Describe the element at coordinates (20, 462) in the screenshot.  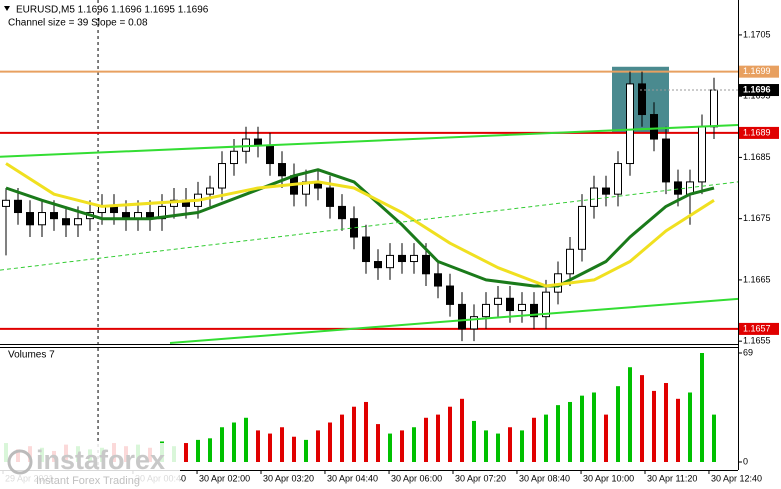
I see `watermark-icon` at that location.